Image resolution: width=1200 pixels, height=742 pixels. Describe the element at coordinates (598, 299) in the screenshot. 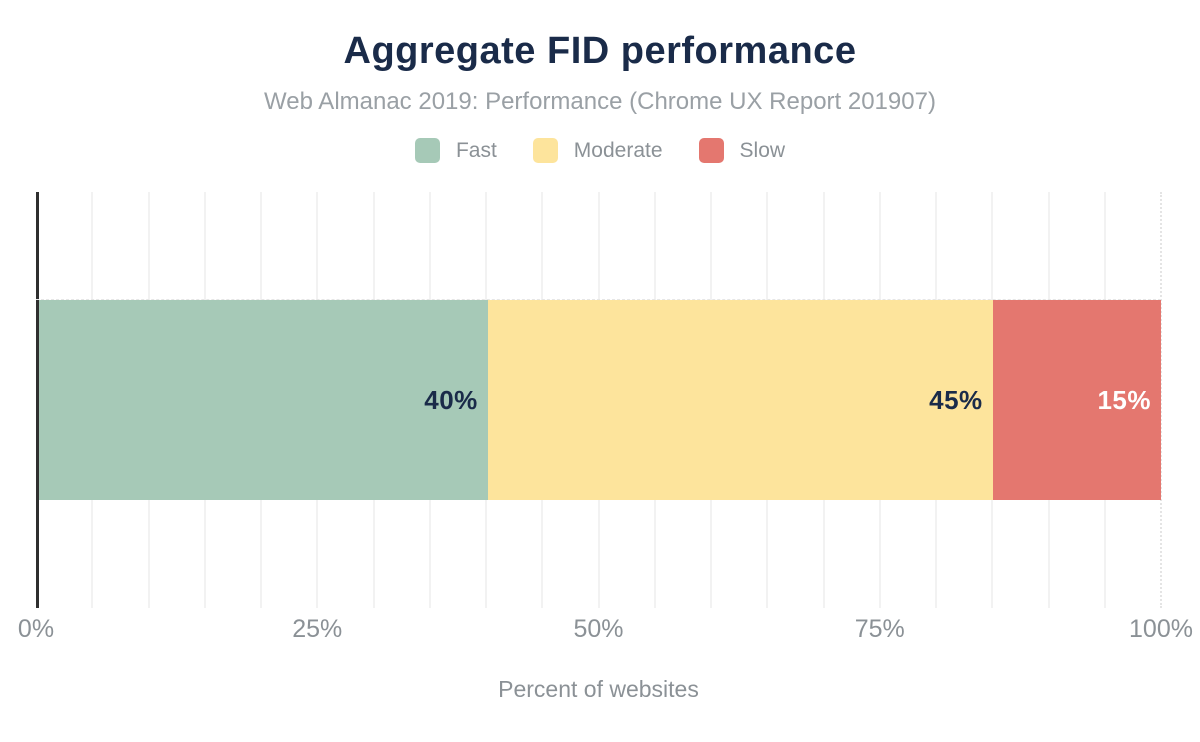

I see `bar-top-rule` at that location.